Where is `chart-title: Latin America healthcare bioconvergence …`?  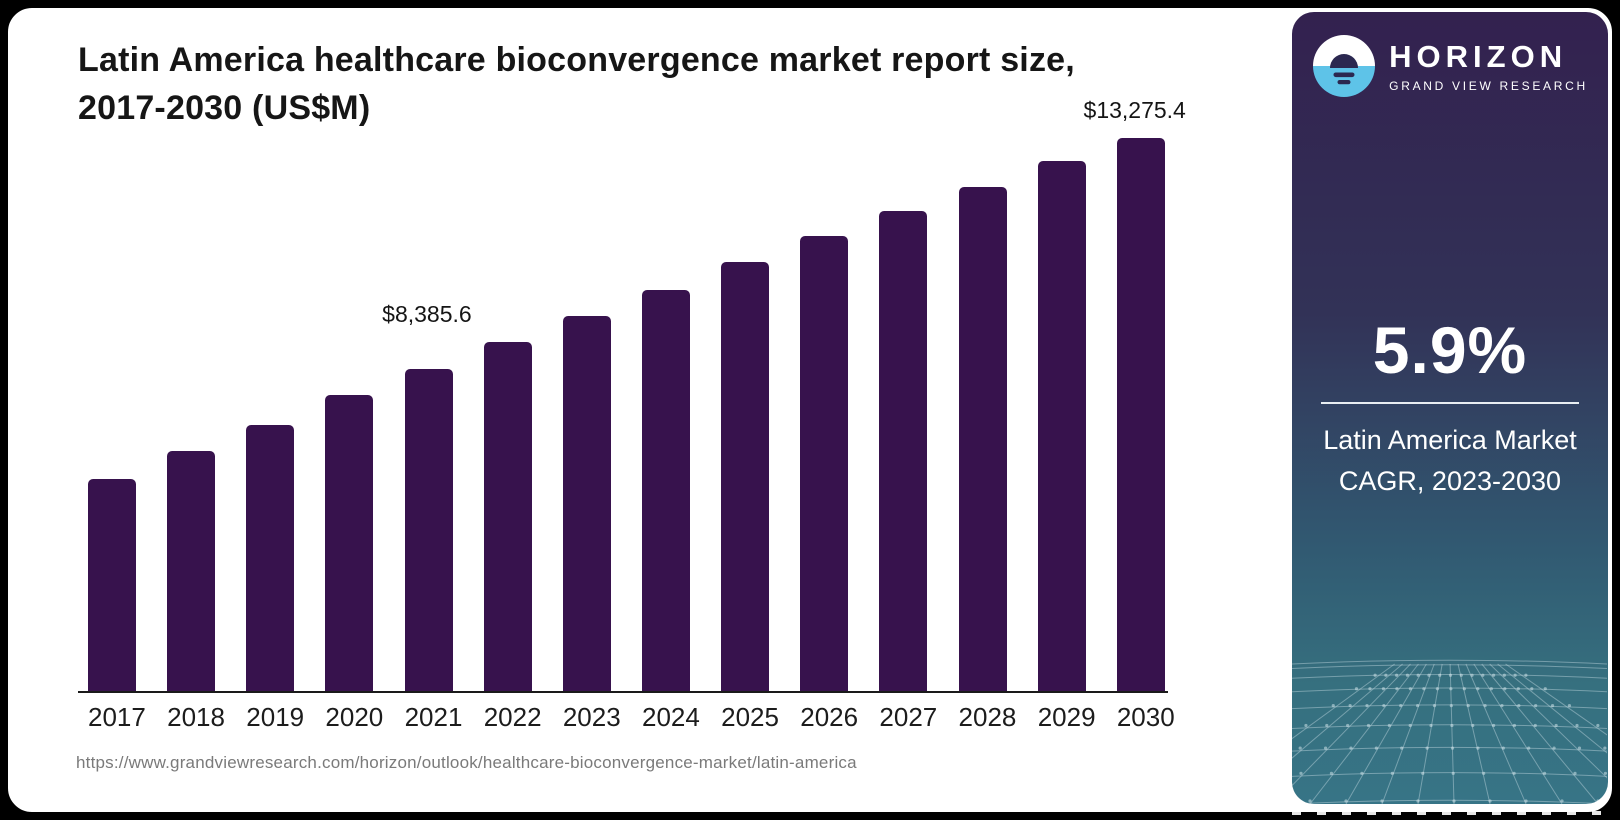
chart-title: Latin America healthcare bioconvergence … is located at coordinates (576, 84).